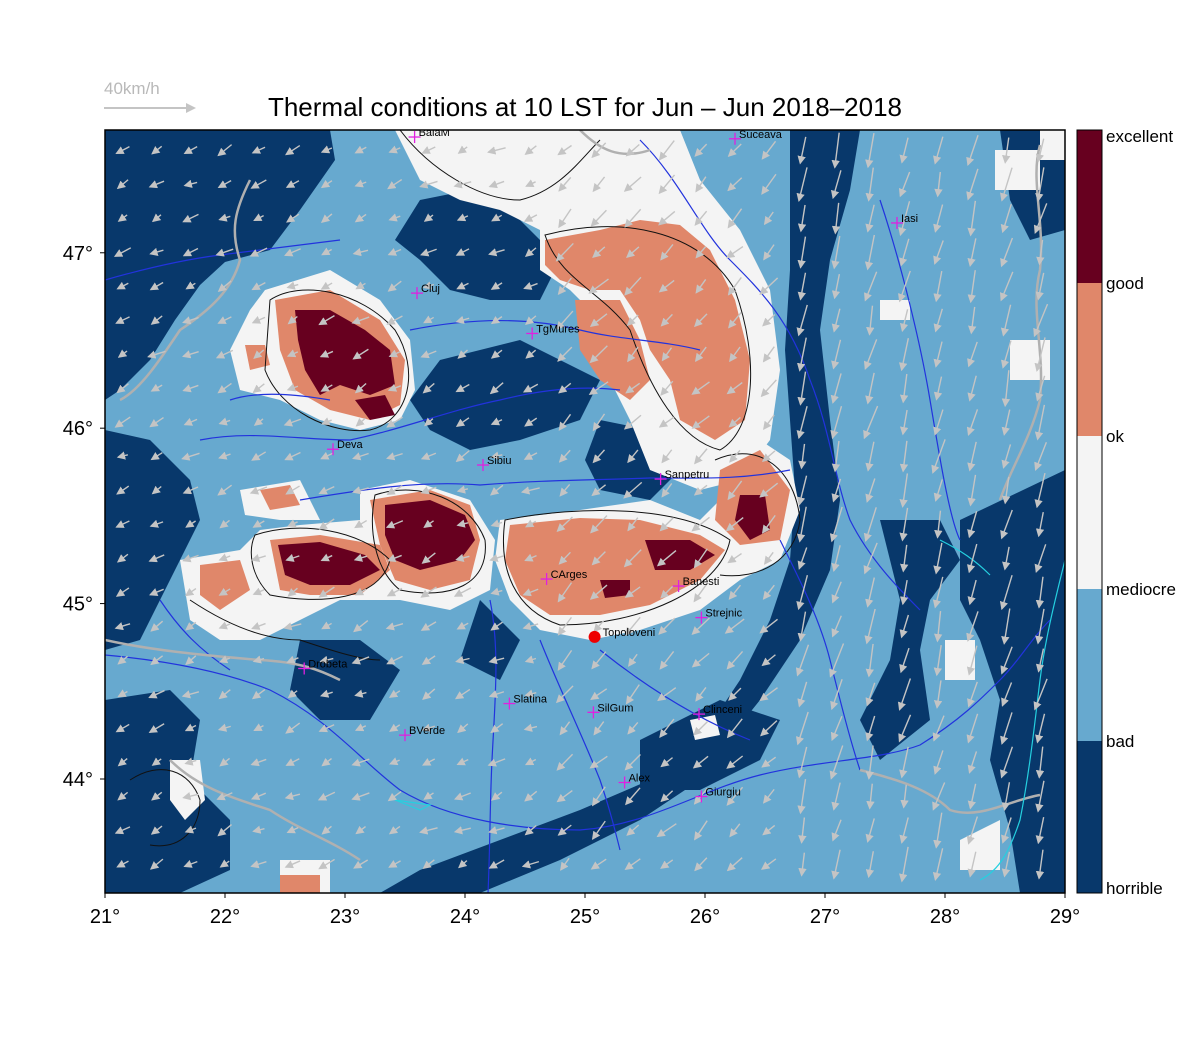 The height and width of the screenshot is (1050, 1200). I want to click on colorbar-label-mediocre: mediocre, so click(1141, 589).